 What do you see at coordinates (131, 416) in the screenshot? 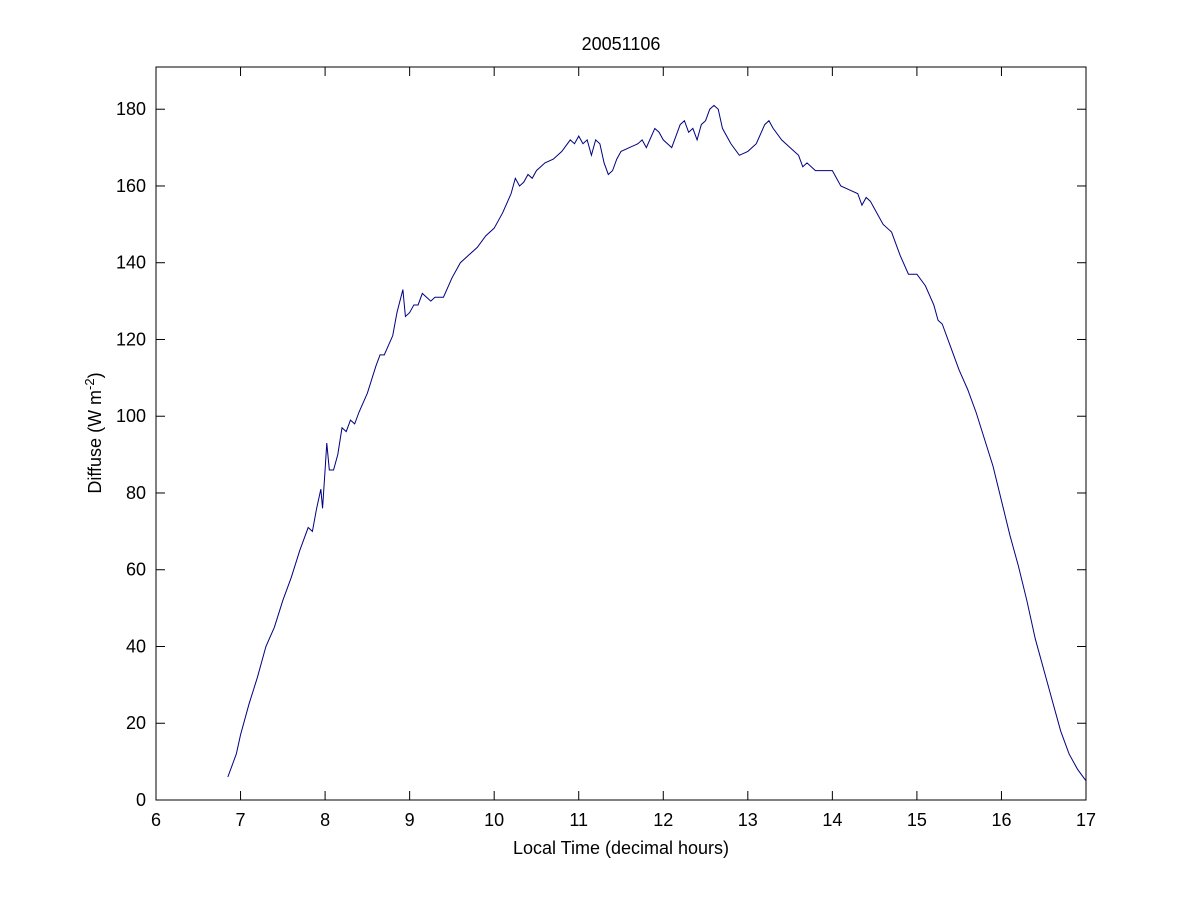
I see `y-tick-label: 100` at bounding box center [131, 416].